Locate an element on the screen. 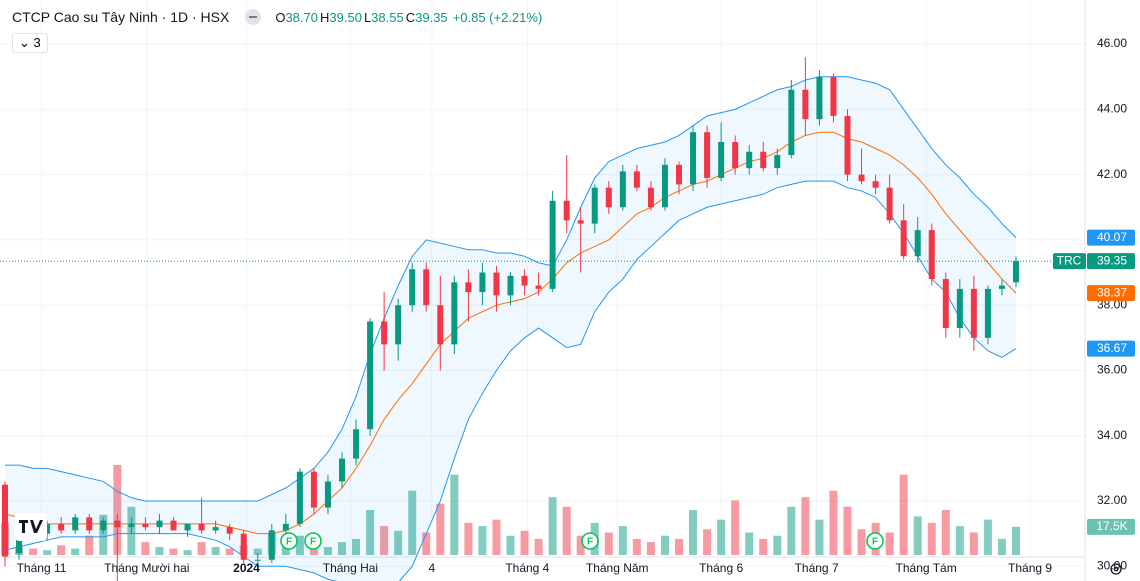 The width and height of the screenshot is (1140, 581). chart-title: CTCP Cao su Tây Ninh · 1D · HSX is located at coordinates (121, 17).